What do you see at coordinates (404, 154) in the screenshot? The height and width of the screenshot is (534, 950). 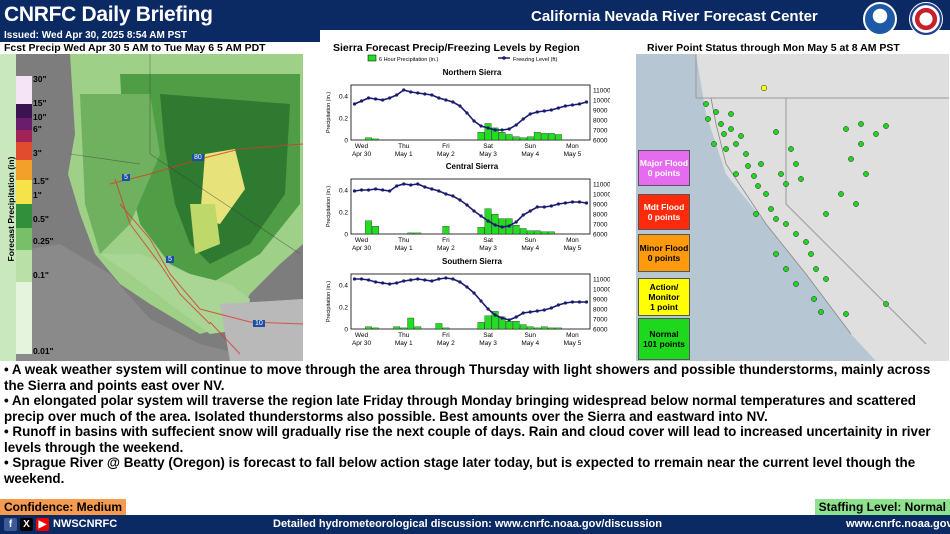 I see `x-tick-label: May 1` at bounding box center [404, 154].